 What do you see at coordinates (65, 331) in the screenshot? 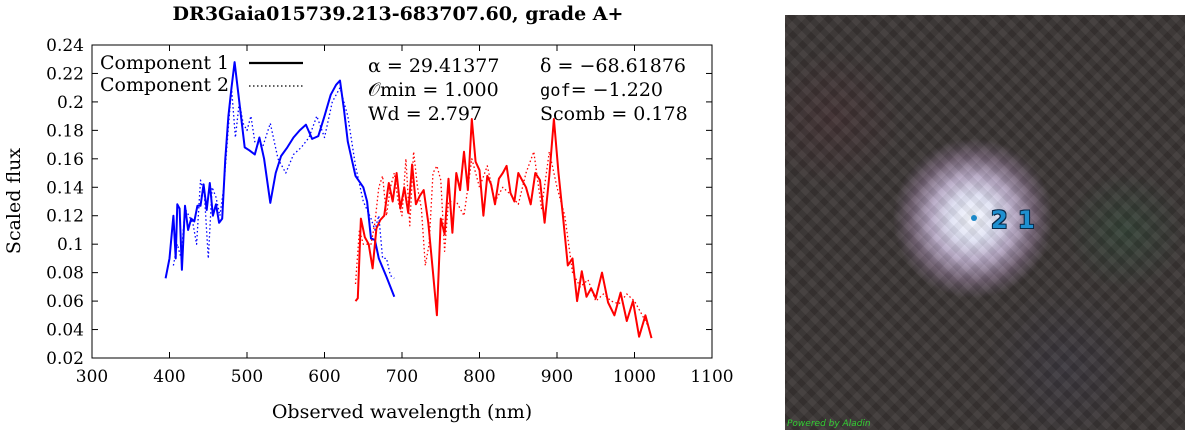
I see `y-tick-label: 0.04` at bounding box center [65, 331].